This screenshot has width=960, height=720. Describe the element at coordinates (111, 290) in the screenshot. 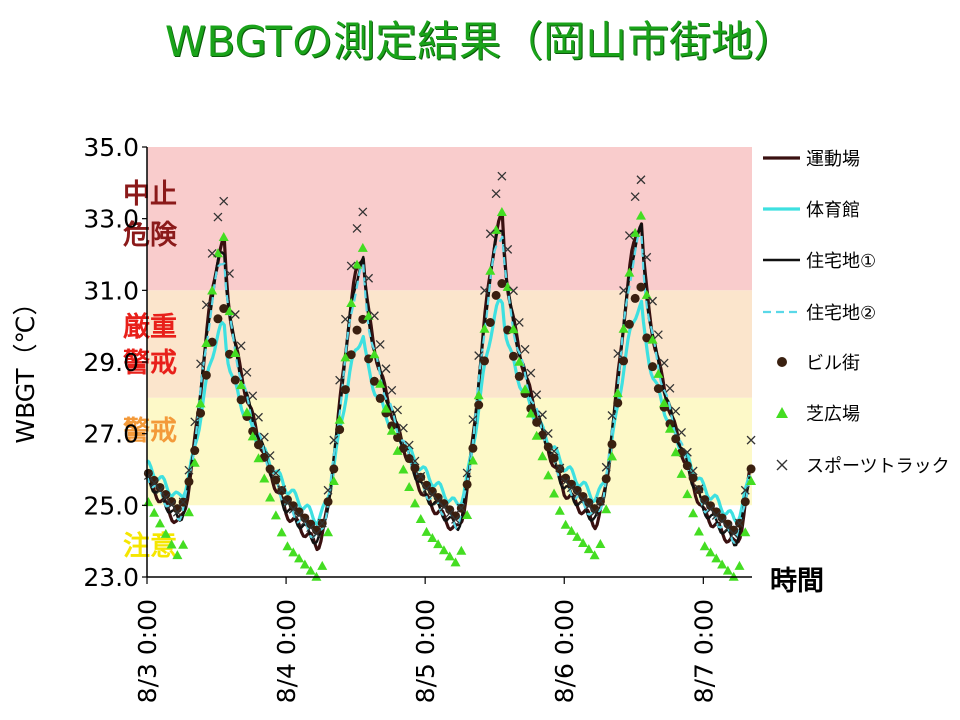

I see `y-tick-label-4: 31.0` at that location.